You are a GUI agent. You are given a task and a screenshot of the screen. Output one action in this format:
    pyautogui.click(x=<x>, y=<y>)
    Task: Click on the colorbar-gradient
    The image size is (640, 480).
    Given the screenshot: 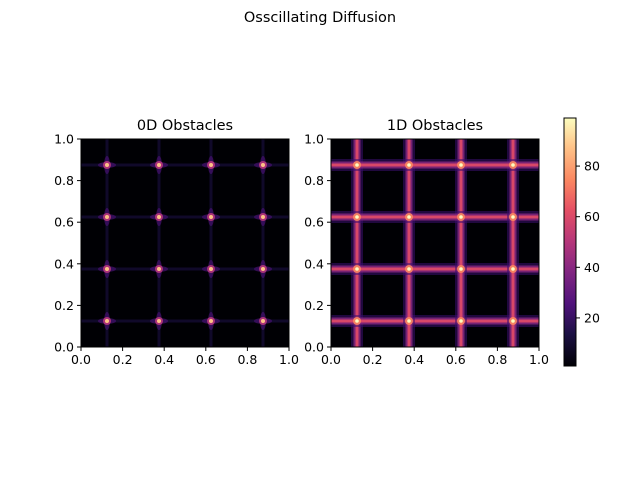 What is the action you would take?
    pyautogui.click(x=570, y=242)
    